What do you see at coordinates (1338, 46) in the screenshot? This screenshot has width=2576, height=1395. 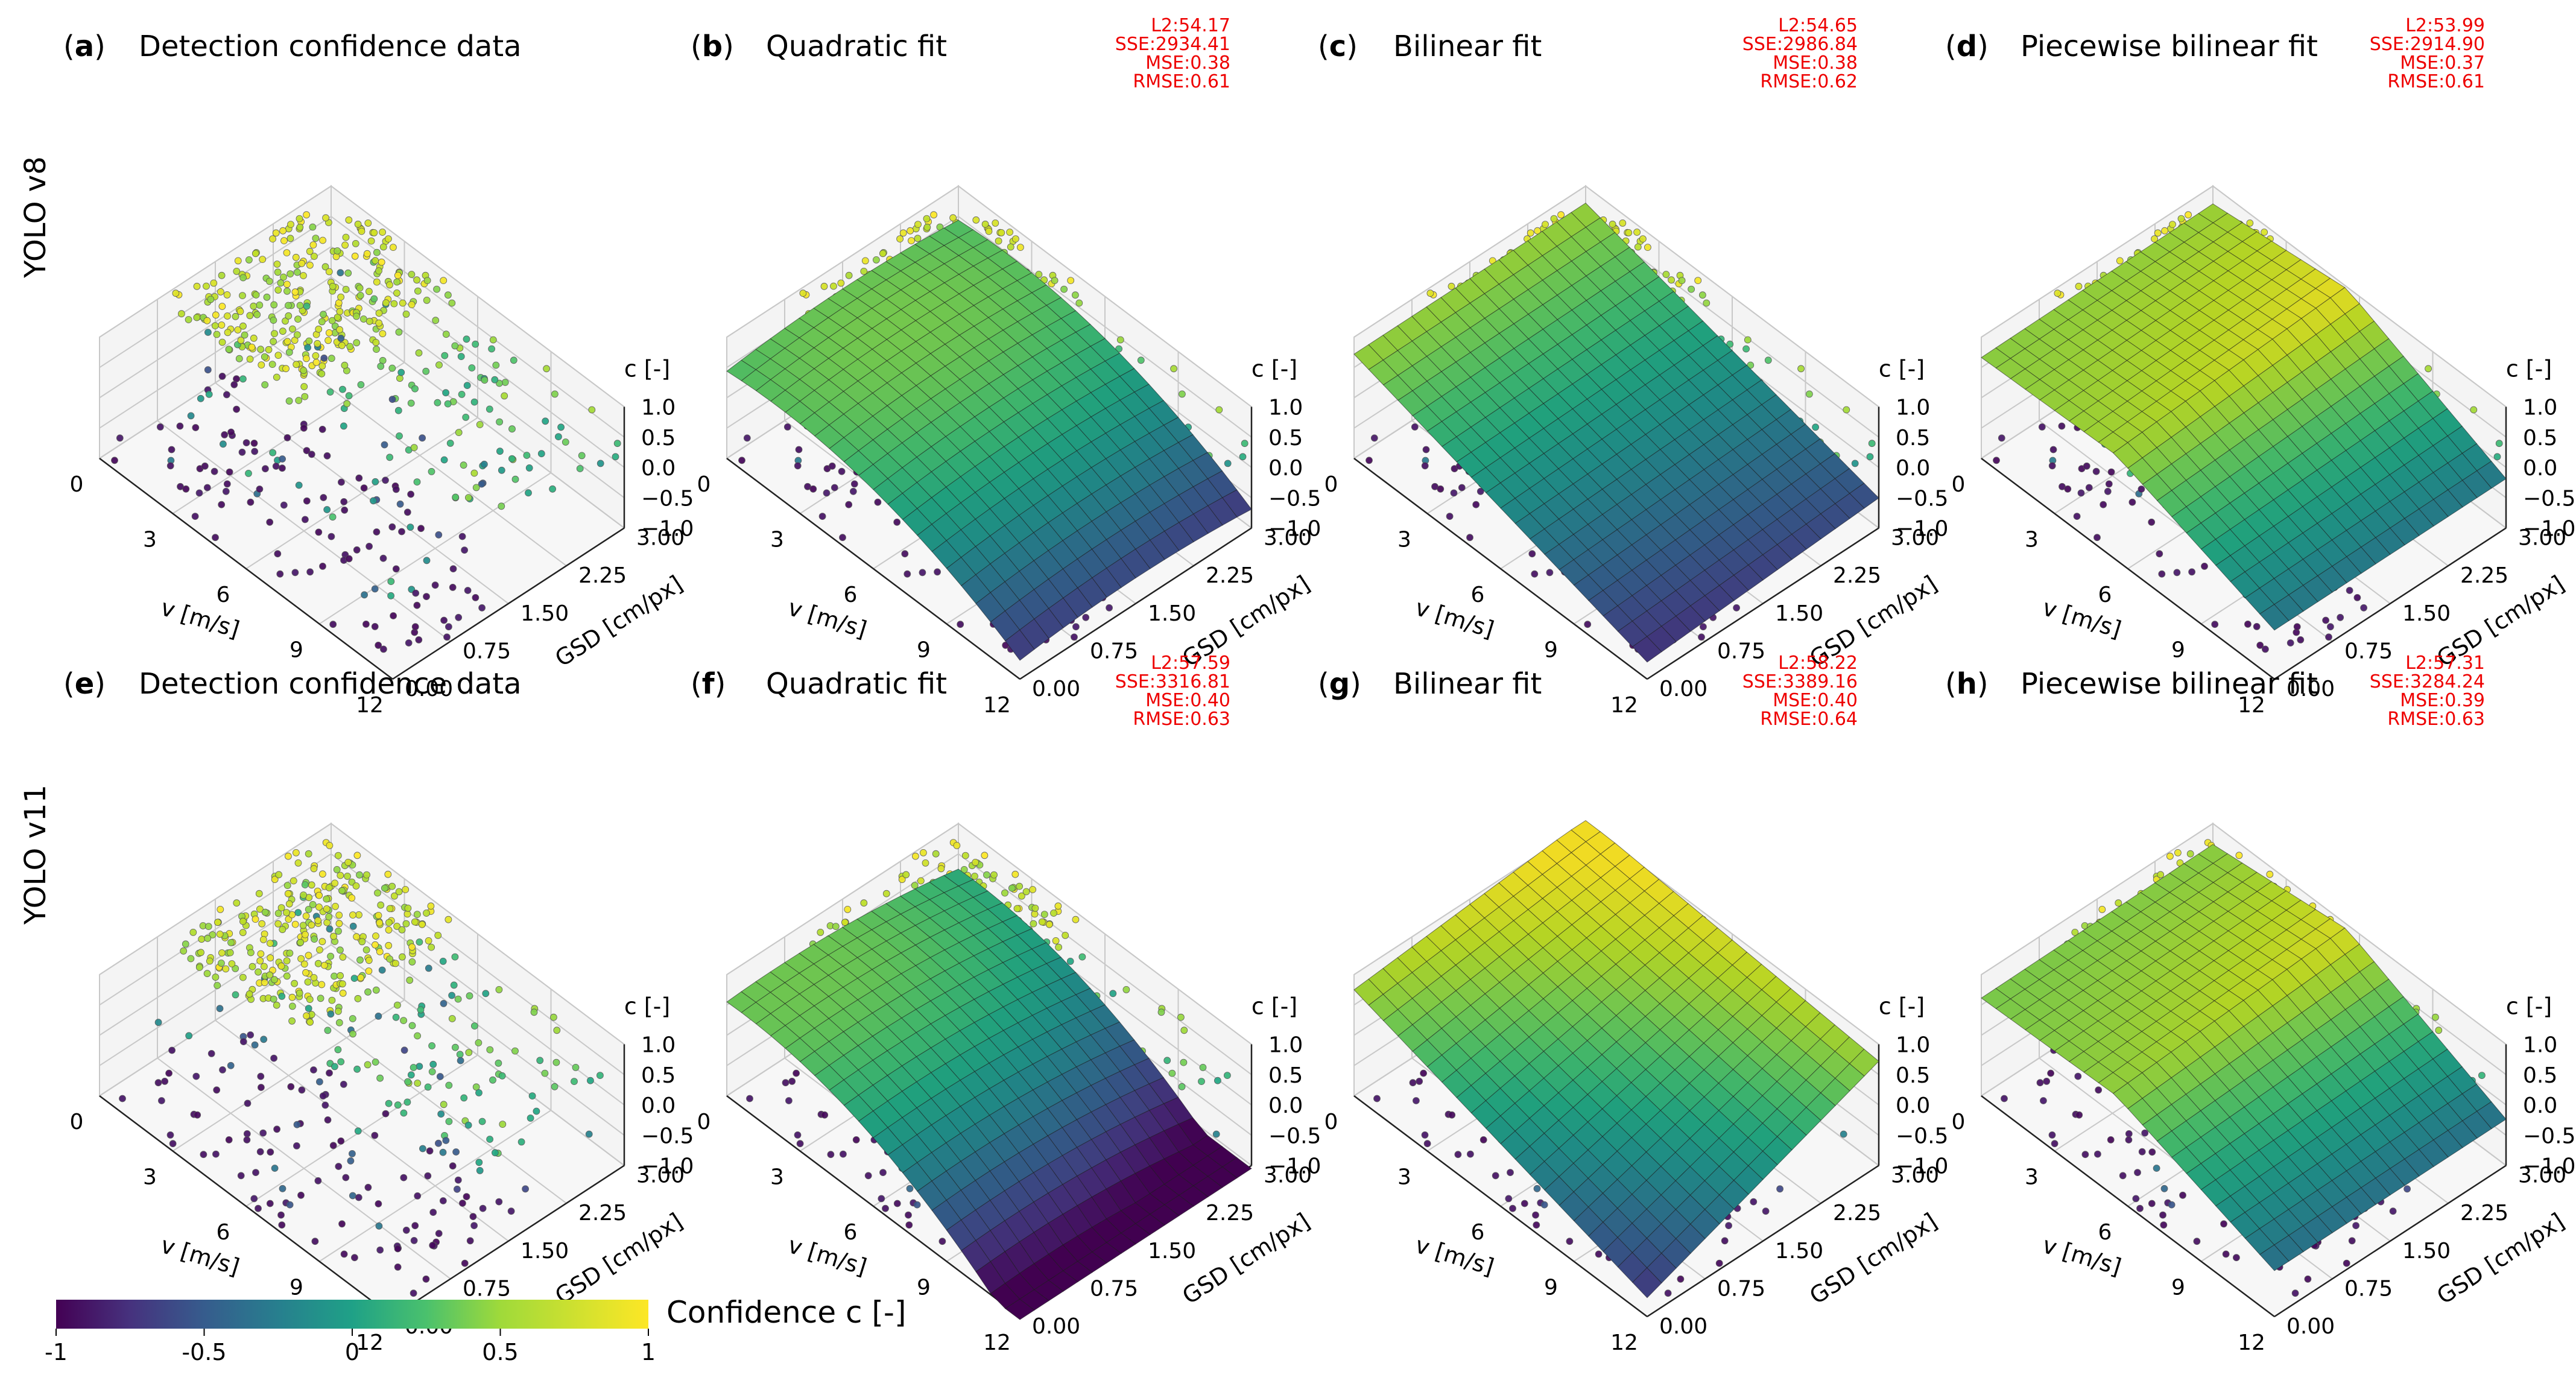 I see `panel-title: (c)` at bounding box center [1338, 46].